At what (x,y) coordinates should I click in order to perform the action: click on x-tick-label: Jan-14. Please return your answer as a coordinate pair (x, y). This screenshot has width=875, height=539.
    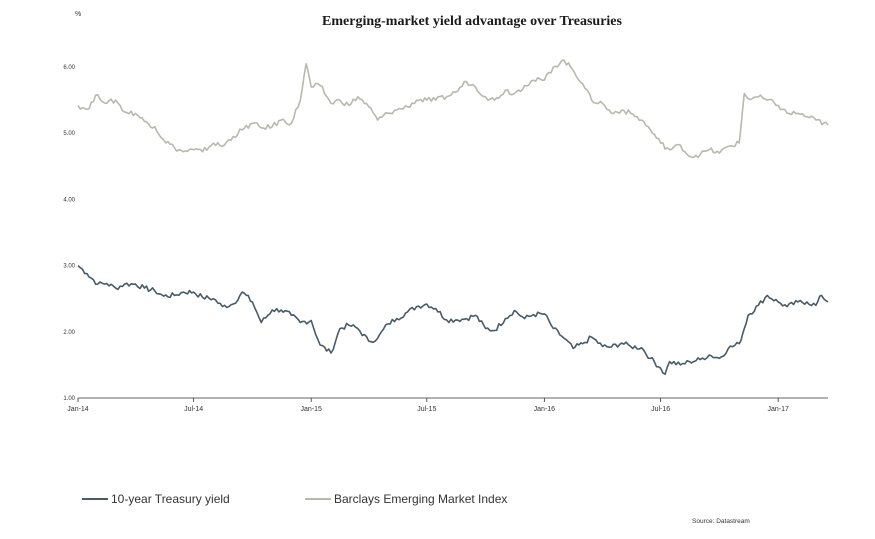
    Looking at the image, I should click on (78, 409).